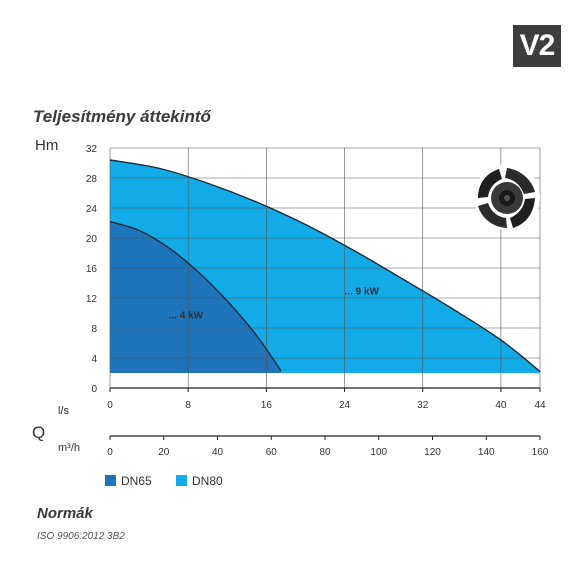 This screenshot has width=570, height=570. I want to click on x-tick-label: 32, so click(423, 405).